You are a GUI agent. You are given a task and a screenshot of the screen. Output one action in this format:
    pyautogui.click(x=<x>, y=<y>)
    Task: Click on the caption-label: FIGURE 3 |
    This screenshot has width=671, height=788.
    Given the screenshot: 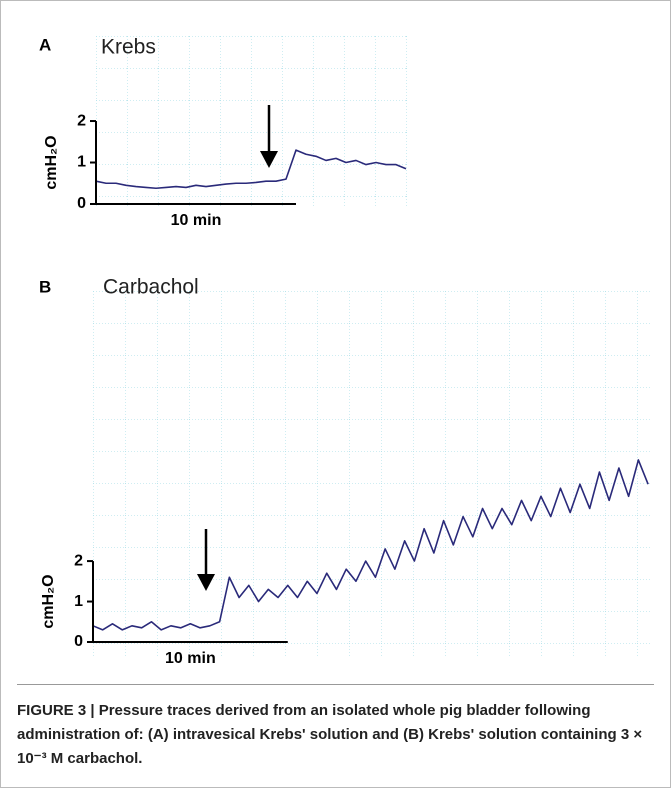 What is the action you would take?
    pyautogui.click(x=56, y=710)
    